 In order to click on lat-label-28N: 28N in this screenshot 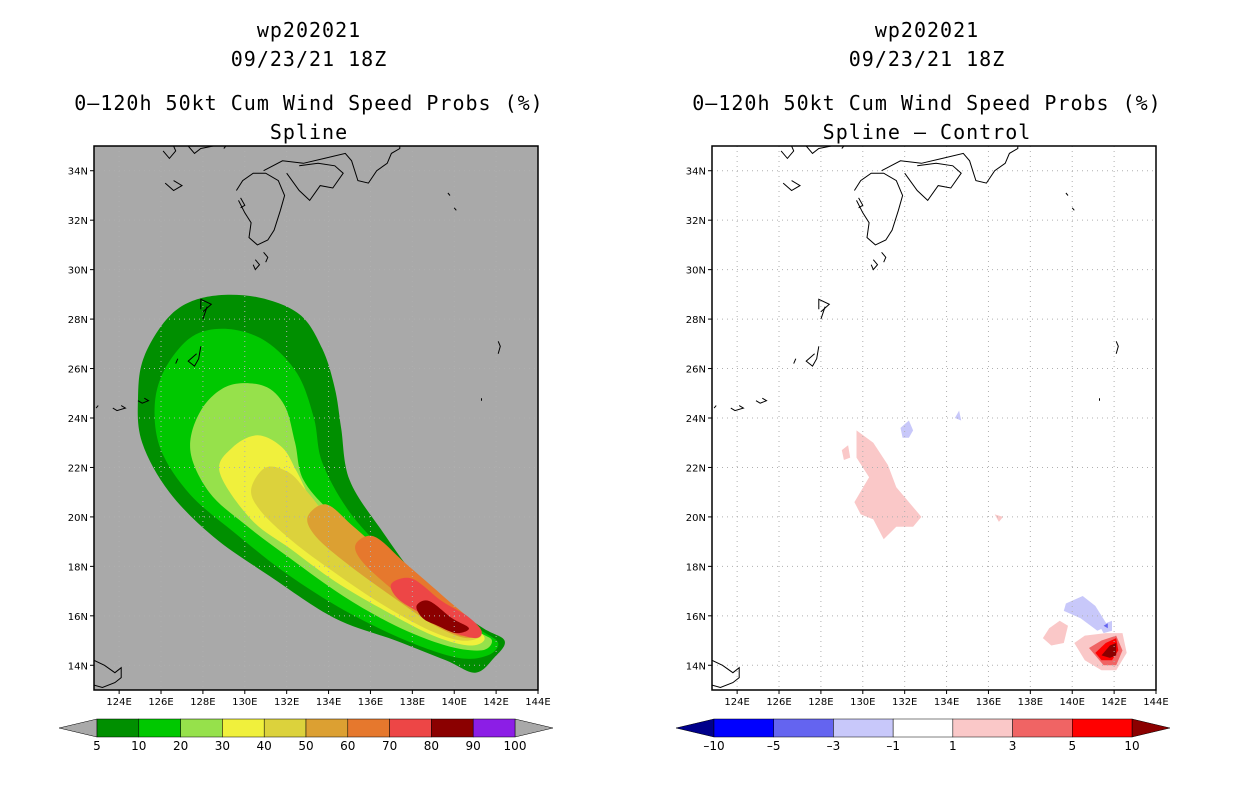, I will do `click(696, 320)`.